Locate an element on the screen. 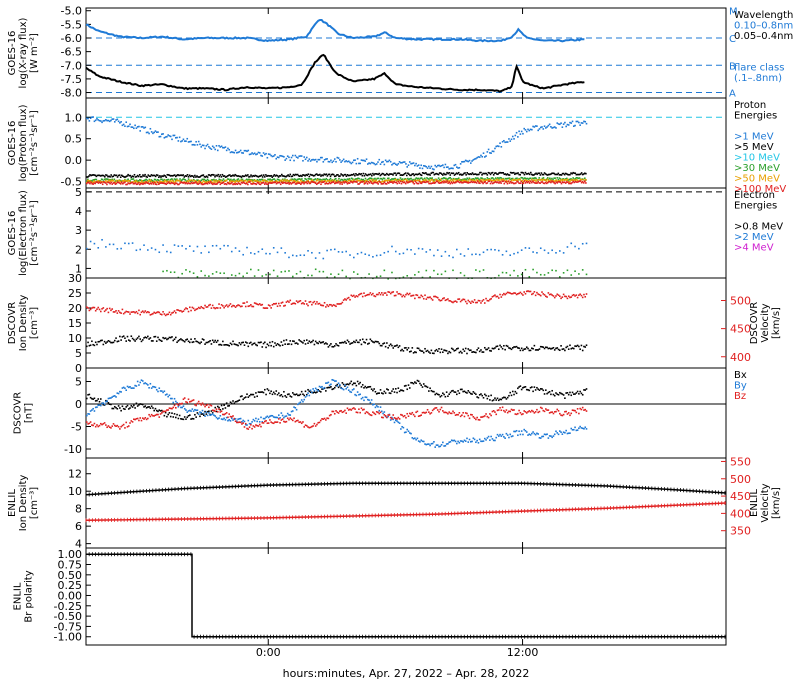 Image resolution: width=800 pixels, height=680 pixels. y-axis-label-line: log(X-ray flux) is located at coordinates (23, 52).